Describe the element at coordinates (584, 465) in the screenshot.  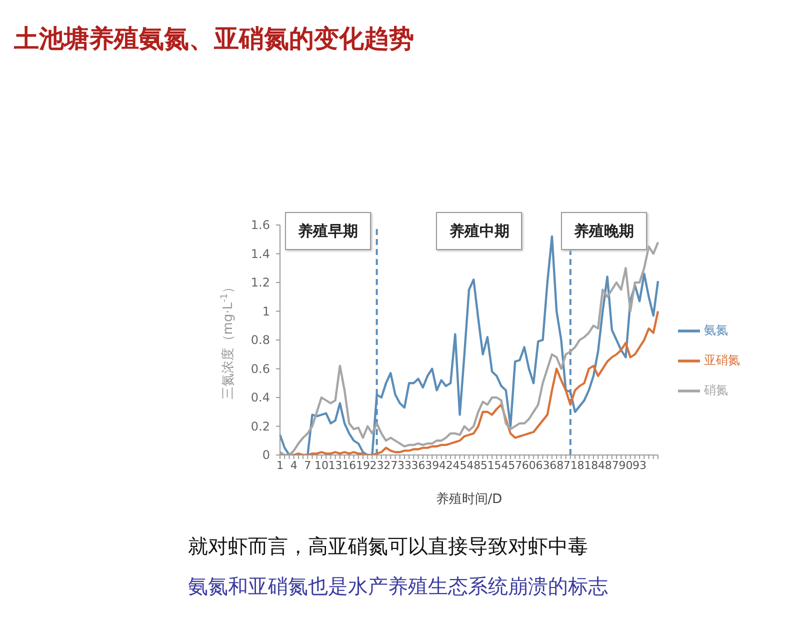
I see `x-tick-label: 81` at that location.